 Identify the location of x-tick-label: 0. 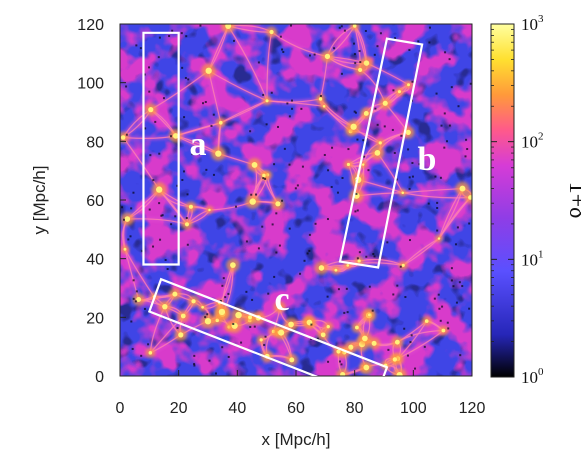
(120, 408).